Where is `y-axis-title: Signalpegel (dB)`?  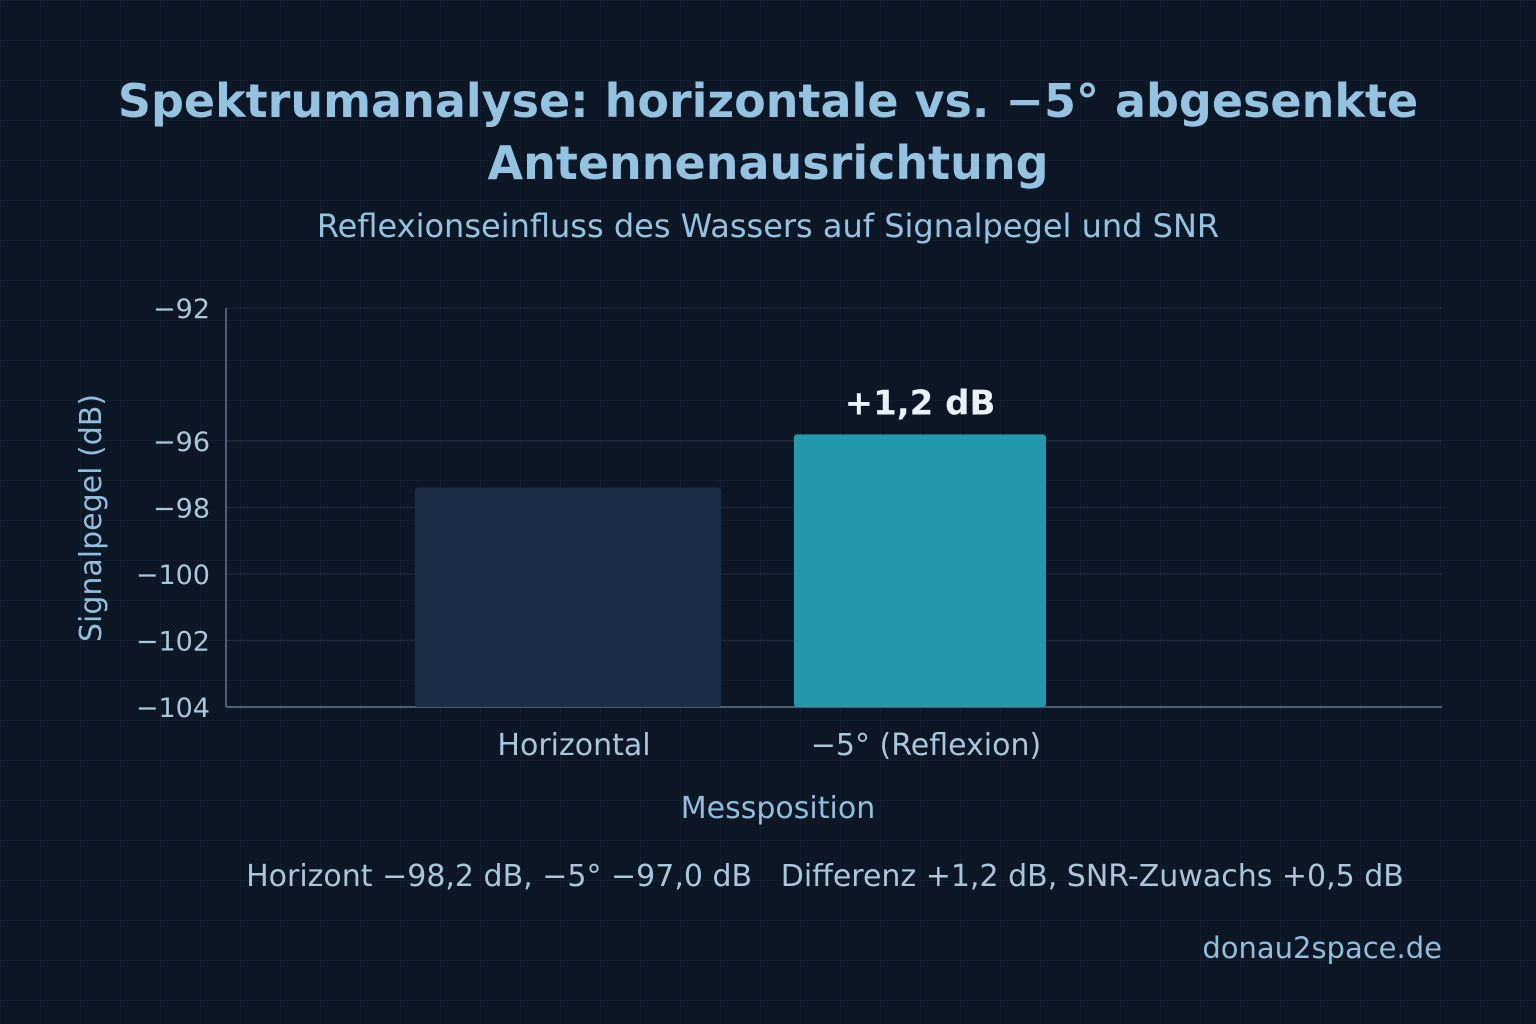 y-axis-title: Signalpegel (dB) is located at coordinates (91, 518).